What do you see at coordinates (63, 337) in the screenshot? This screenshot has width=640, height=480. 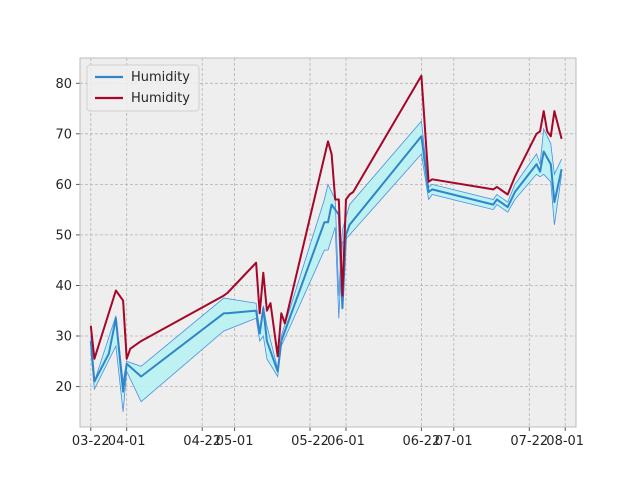 I see `y-tick-label: 30` at bounding box center [63, 337].